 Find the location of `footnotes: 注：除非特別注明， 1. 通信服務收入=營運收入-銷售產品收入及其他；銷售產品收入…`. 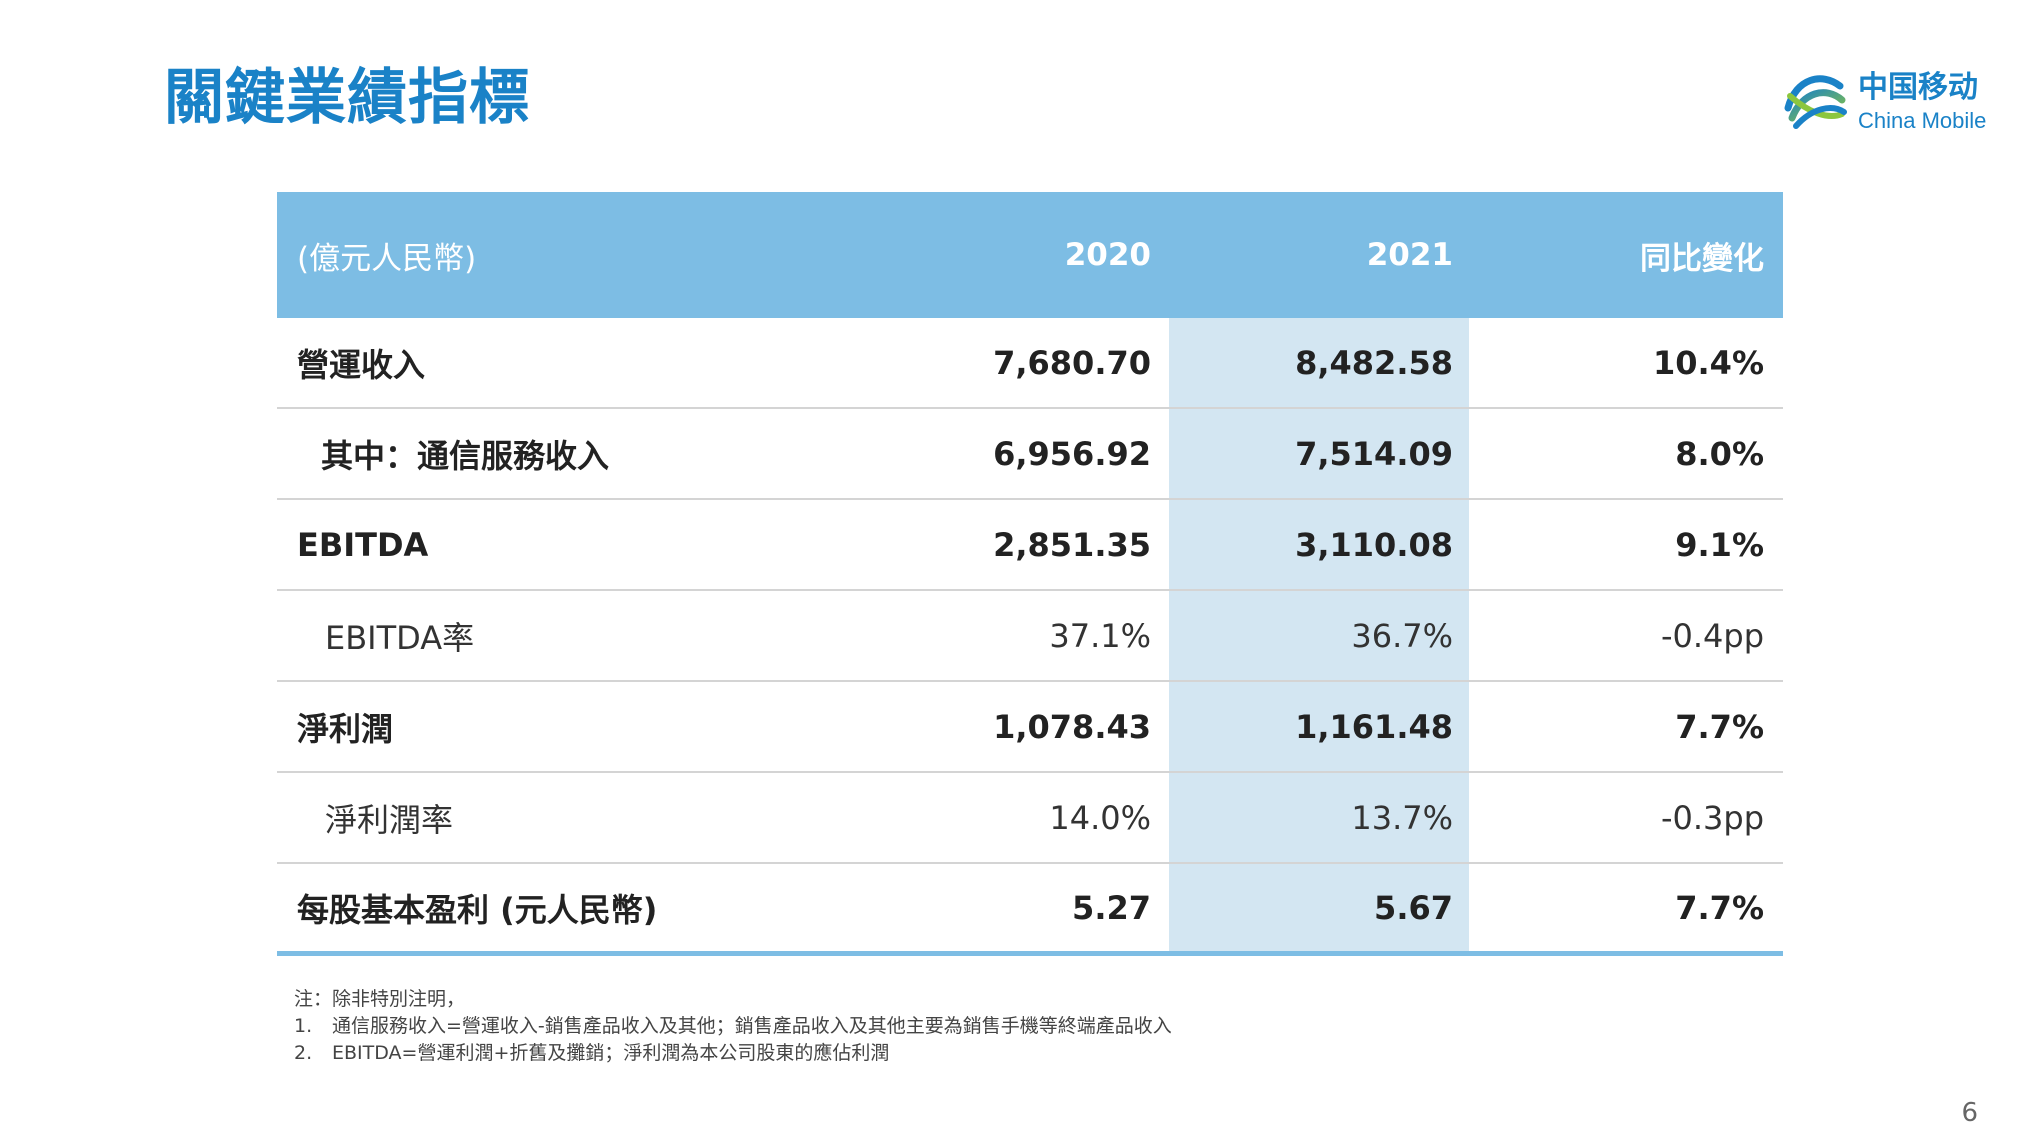

footnotes: 注：除非特別注明， 1. 通信服務收入=營運收入-銷售產品收入及其他；銷售產品收入… is located at coordinates (733, 1026).